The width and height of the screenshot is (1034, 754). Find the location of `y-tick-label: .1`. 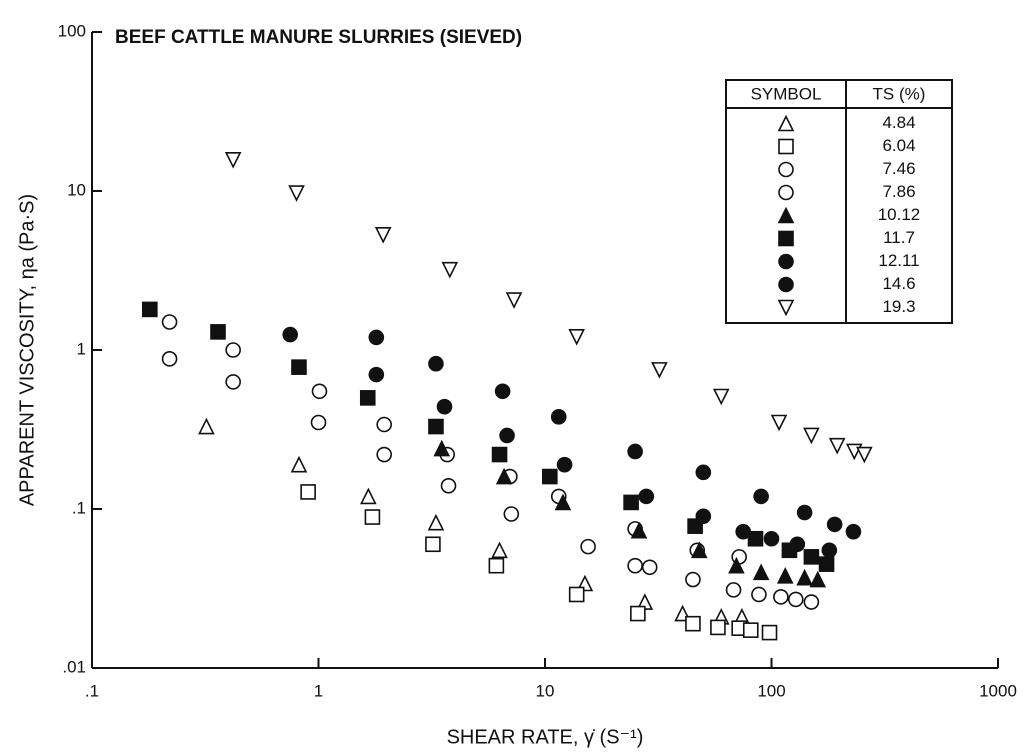

y-tick-label: .1 is located at coordinates (79, 507).